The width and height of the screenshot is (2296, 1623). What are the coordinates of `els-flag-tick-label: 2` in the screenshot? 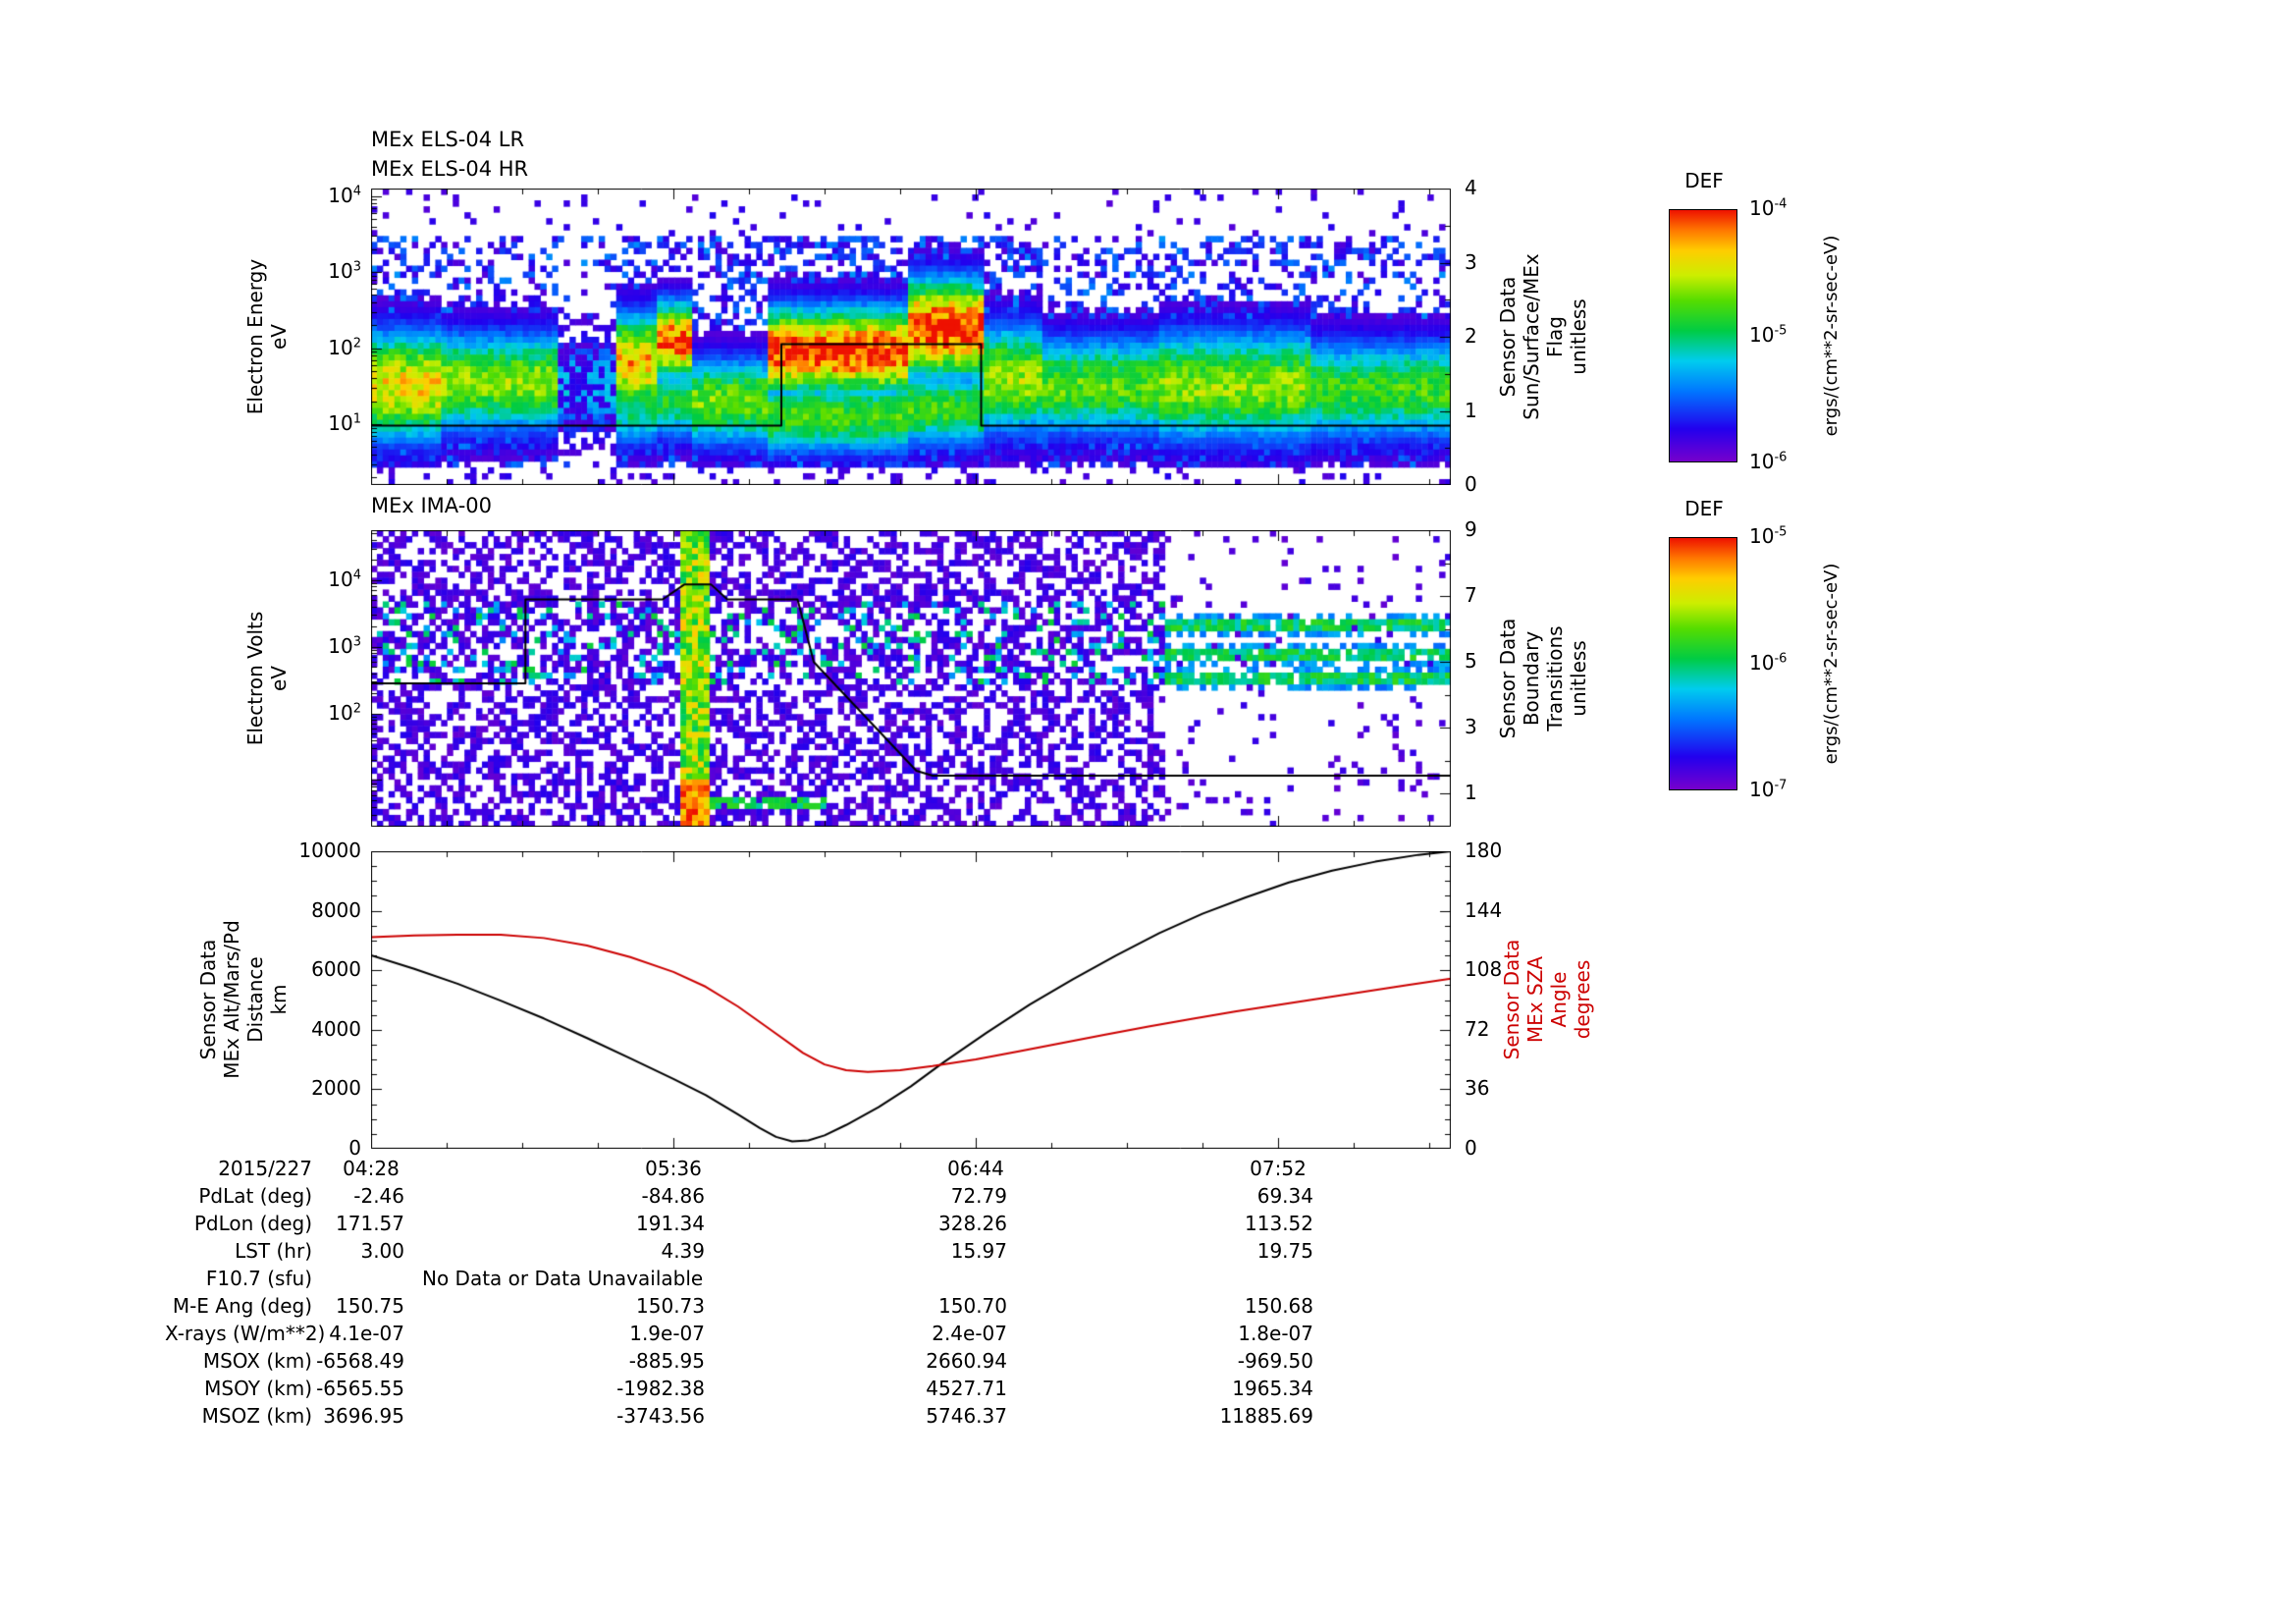 It's located at (1471, 336).